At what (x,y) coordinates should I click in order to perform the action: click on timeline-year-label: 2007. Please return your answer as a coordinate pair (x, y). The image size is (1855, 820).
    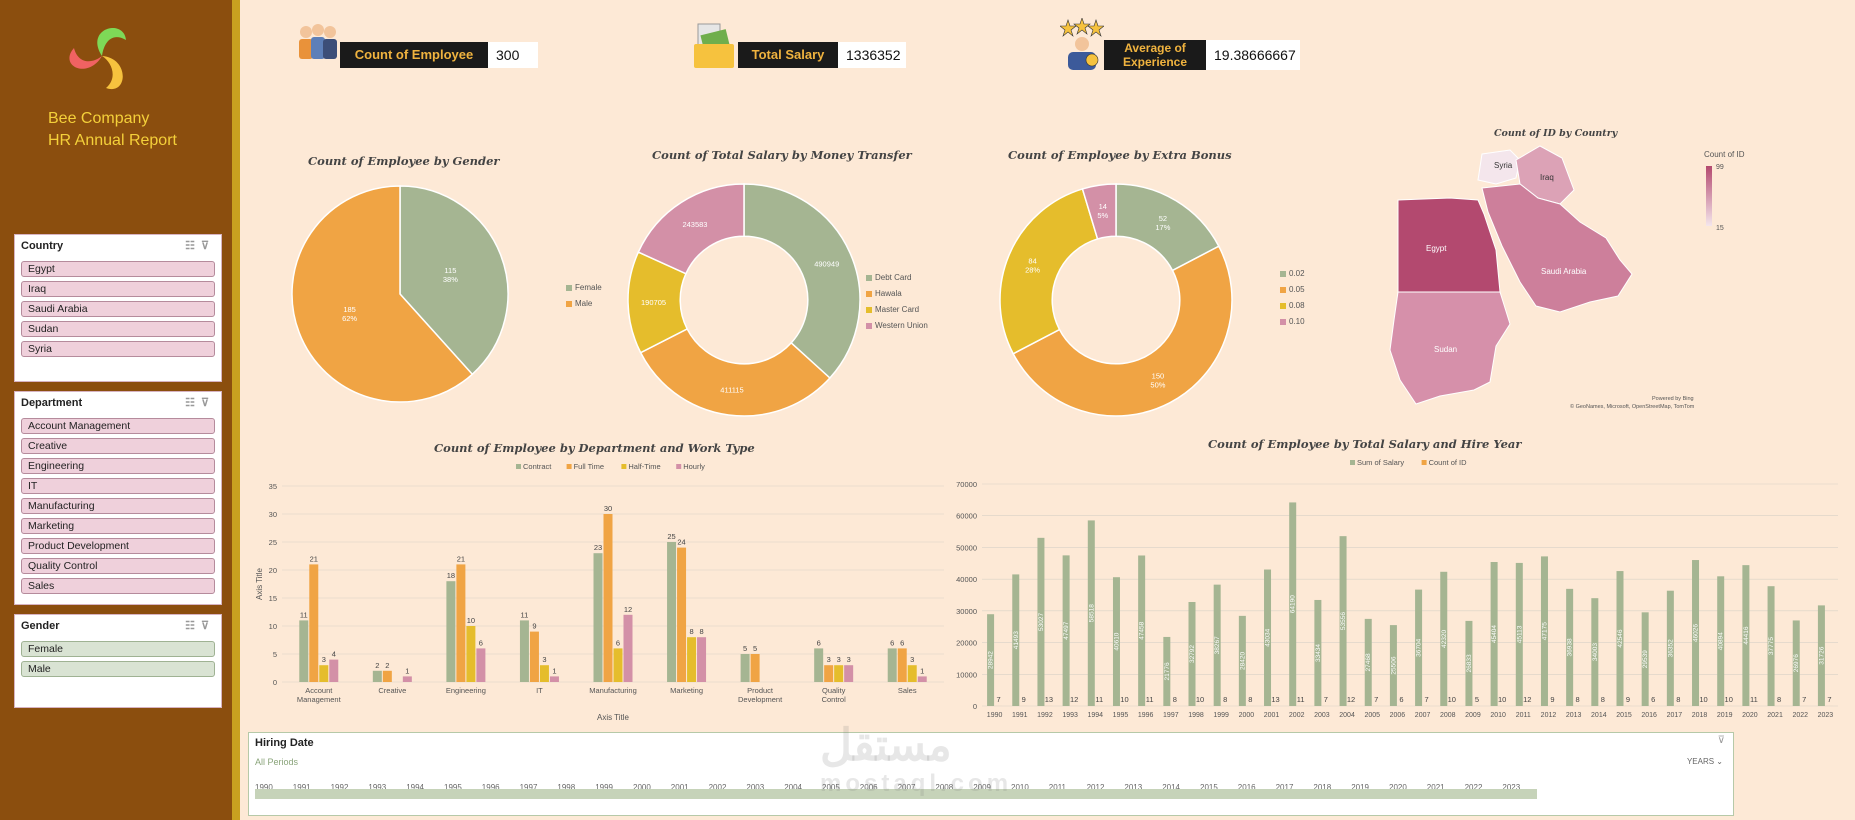
    Looking at the image, I should click on (906, 787).